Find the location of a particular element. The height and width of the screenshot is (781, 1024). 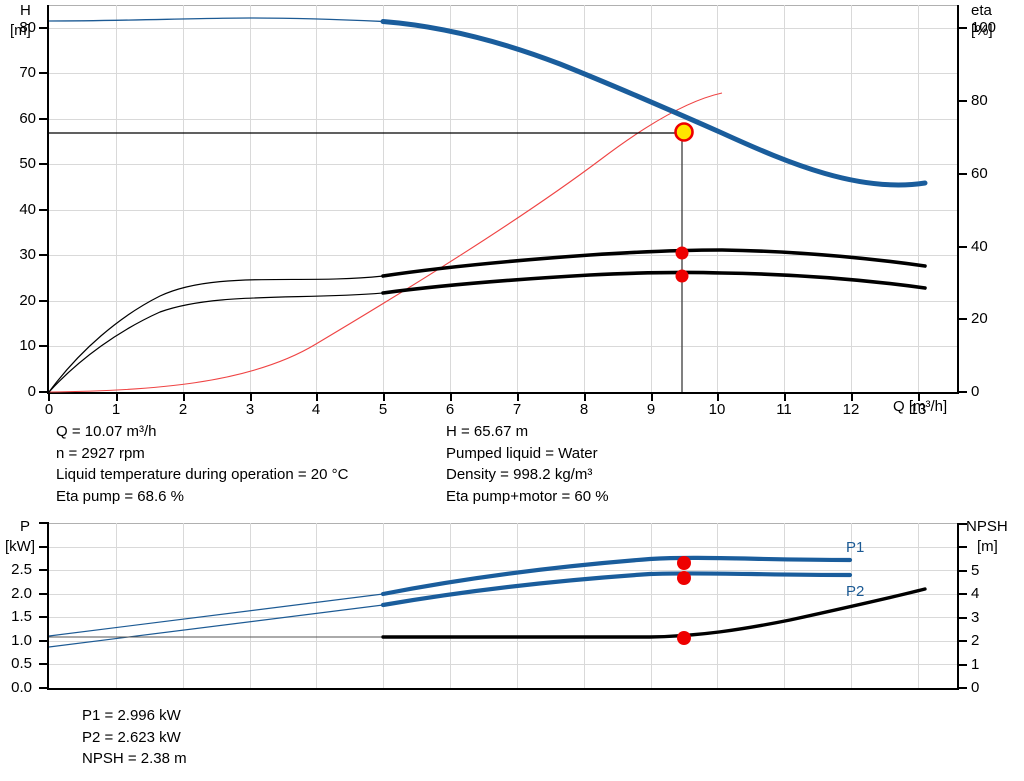

ticklabel-npsh-1: 1 is located at coordinates (975, 664).